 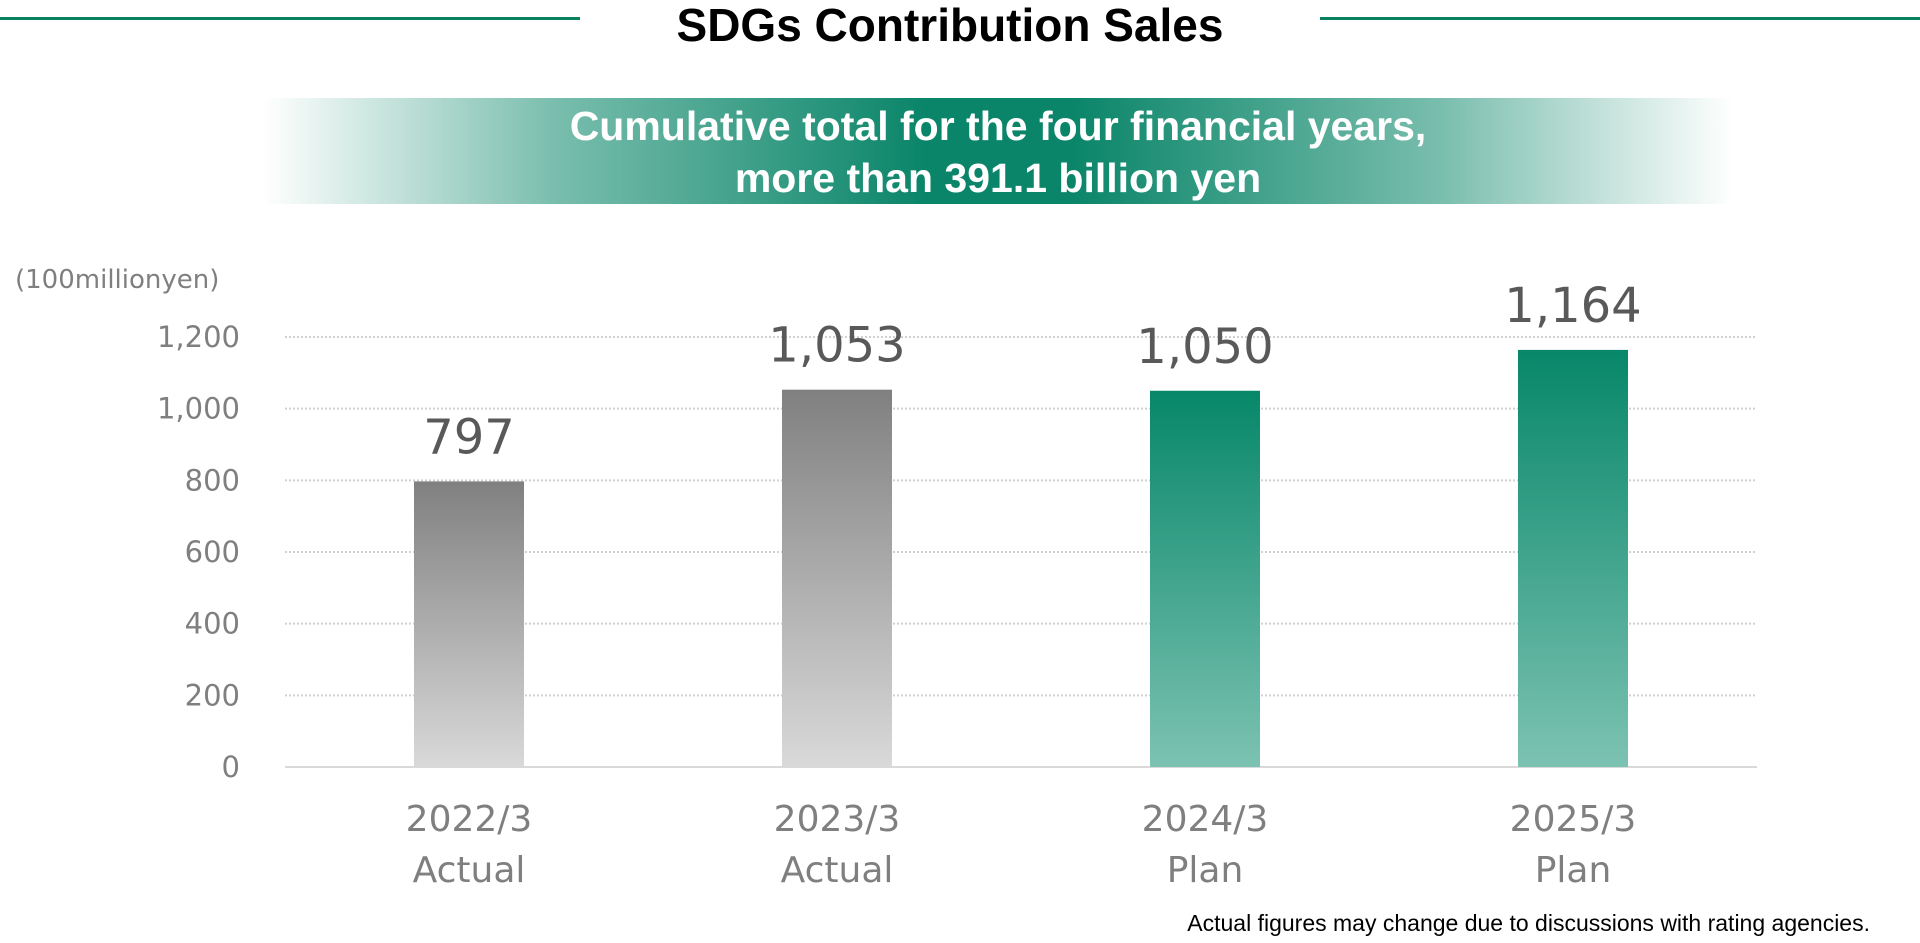 I want to click on data-label: 1,050, so click(x=1204, y=347).